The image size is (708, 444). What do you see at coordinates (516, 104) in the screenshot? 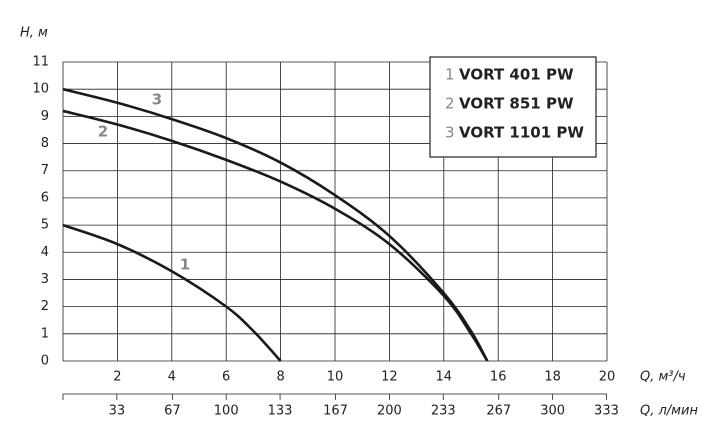
I see `legend-entry: VORT 851 PW` at bounding box center [516, 104].